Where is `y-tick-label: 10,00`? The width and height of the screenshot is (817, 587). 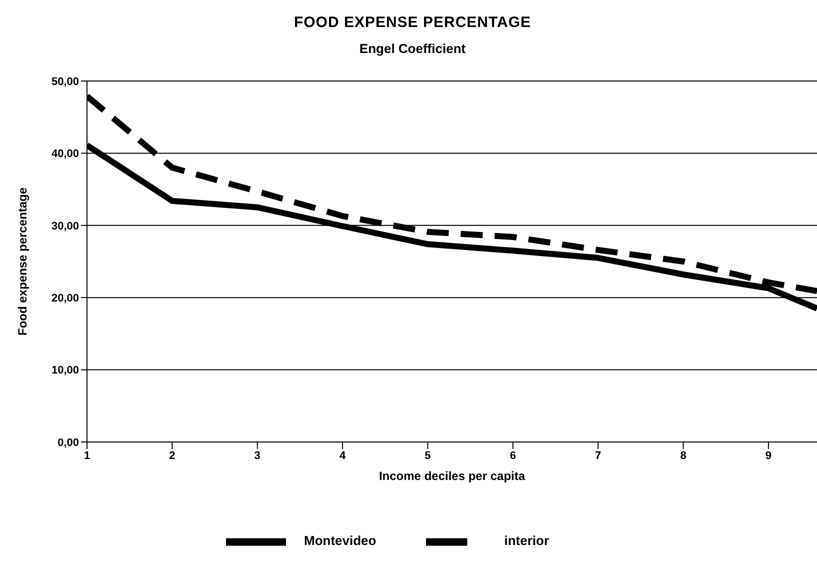
y-tick-label: 10,00 is located at coordinates (65, 370).